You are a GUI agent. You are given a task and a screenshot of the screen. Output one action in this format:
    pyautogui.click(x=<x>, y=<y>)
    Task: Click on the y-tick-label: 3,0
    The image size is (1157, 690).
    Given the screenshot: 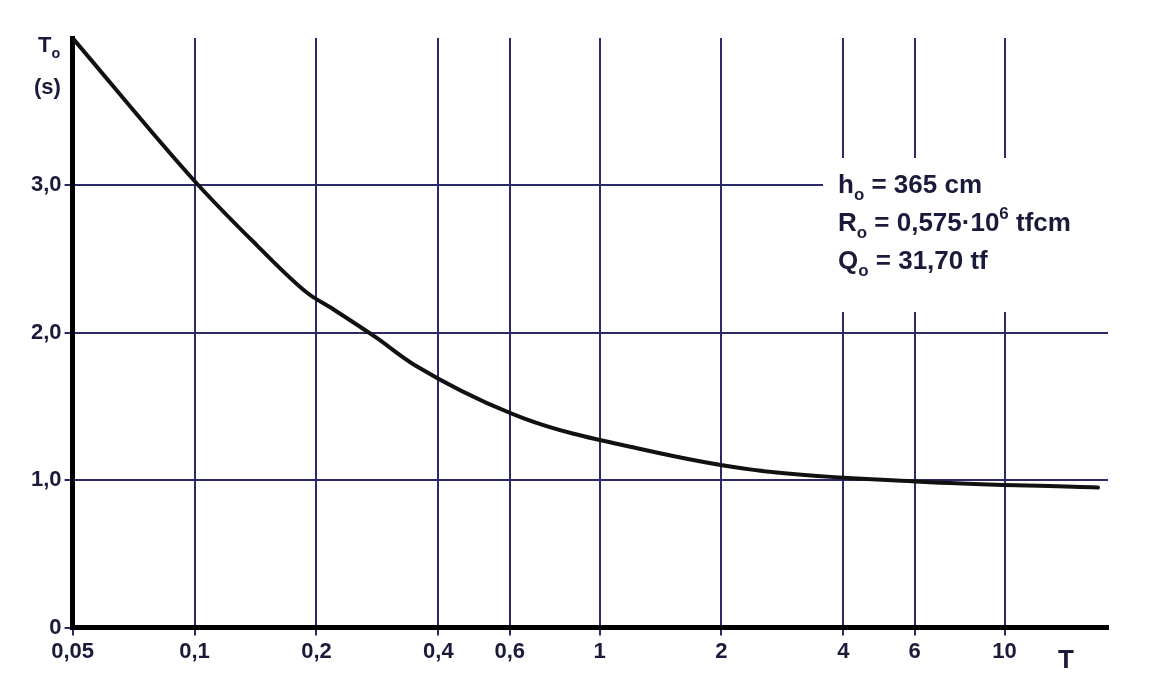 What is the action you would take?
    pyautogui.click(x=46, y=184)
    